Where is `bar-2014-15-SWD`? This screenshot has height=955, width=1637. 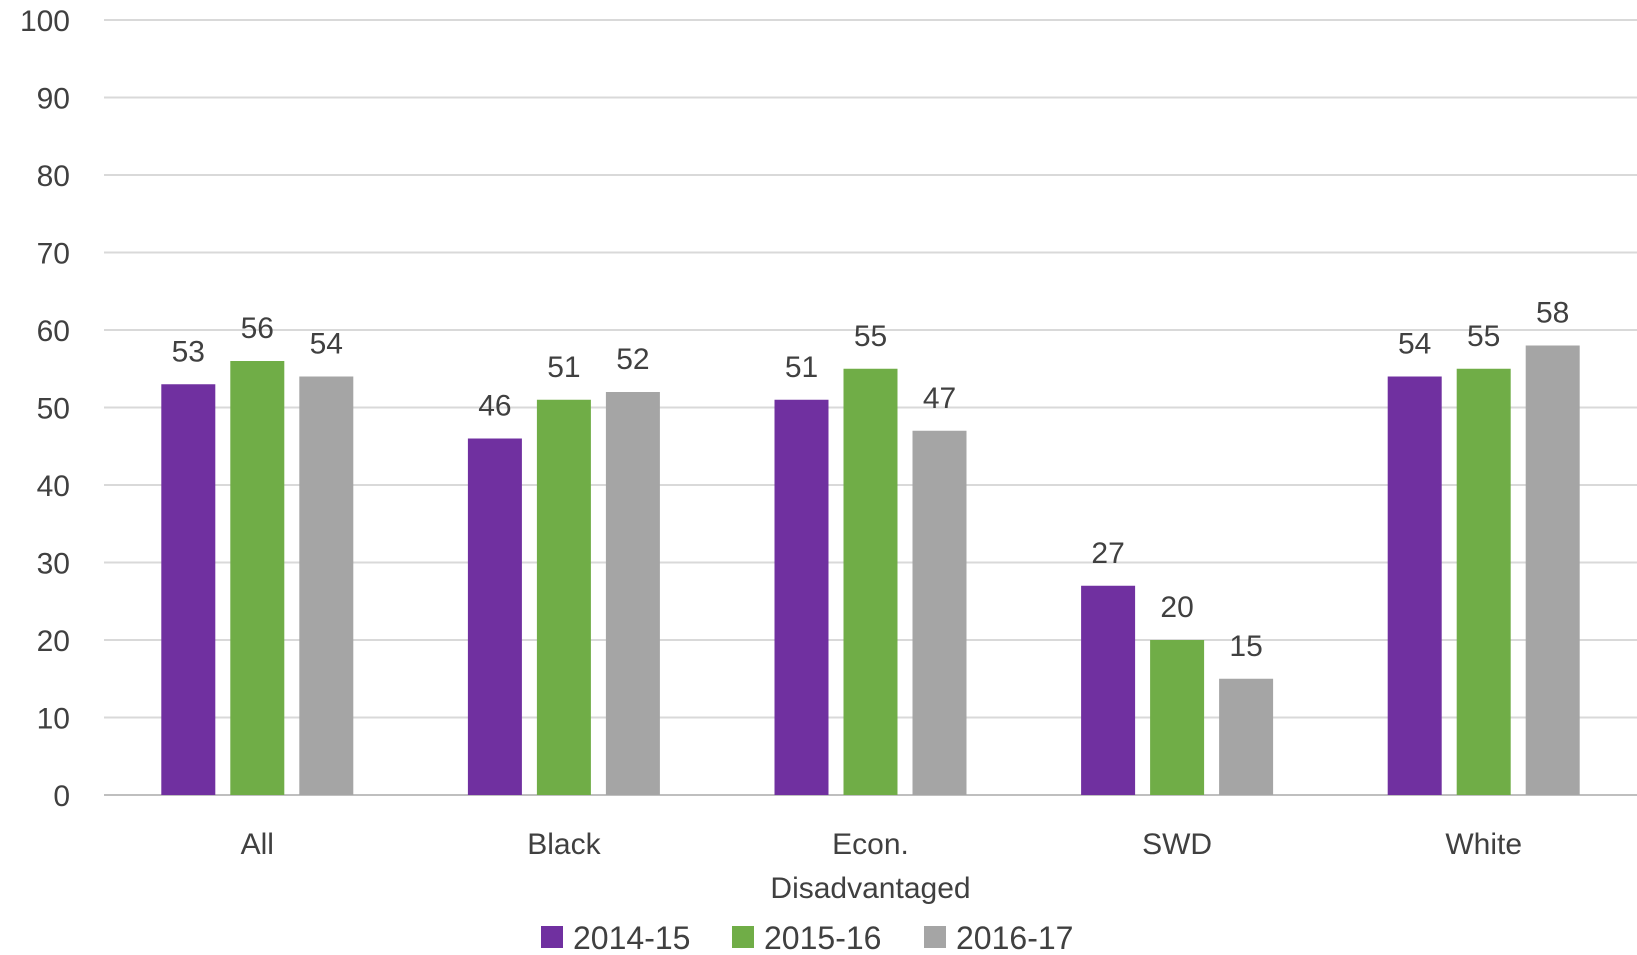 bar-2014-15-SWD is located at coordinates (1108, 690).